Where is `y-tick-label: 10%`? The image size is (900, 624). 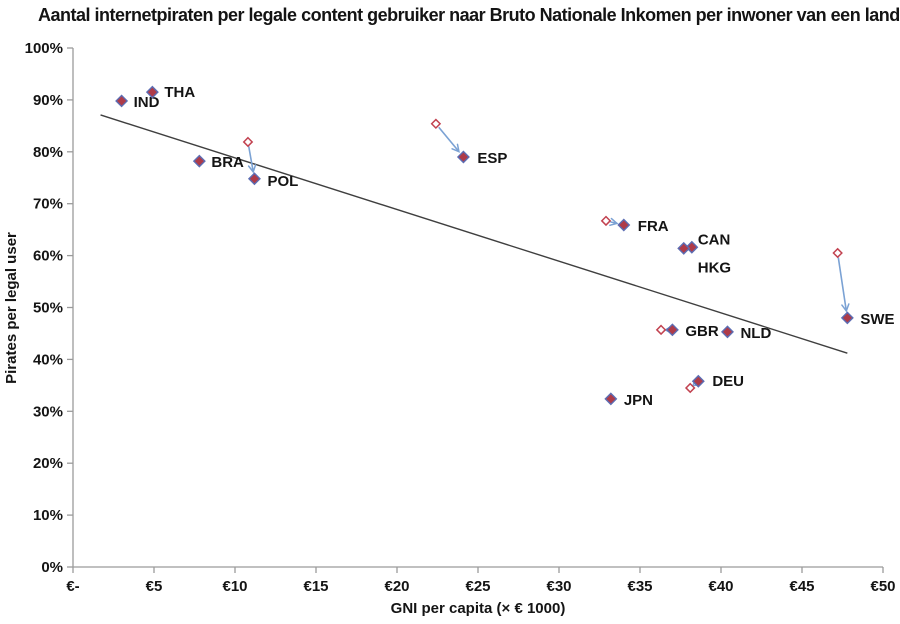
y-tick-label: 10% is located at coordinates (48, 515).